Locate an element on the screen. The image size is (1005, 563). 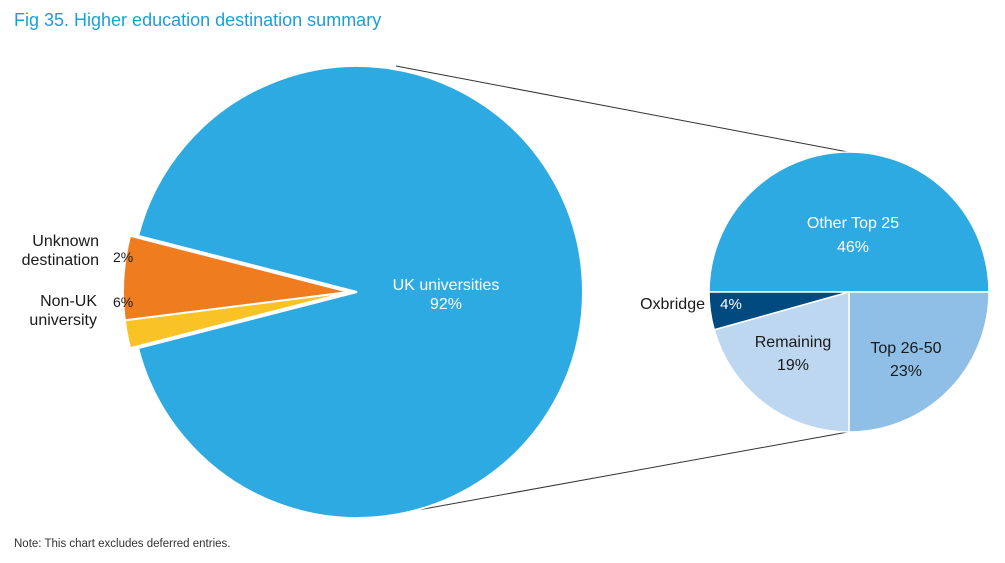
label-non-uk-university: Non-UK university is located at coordinates (63, 311).